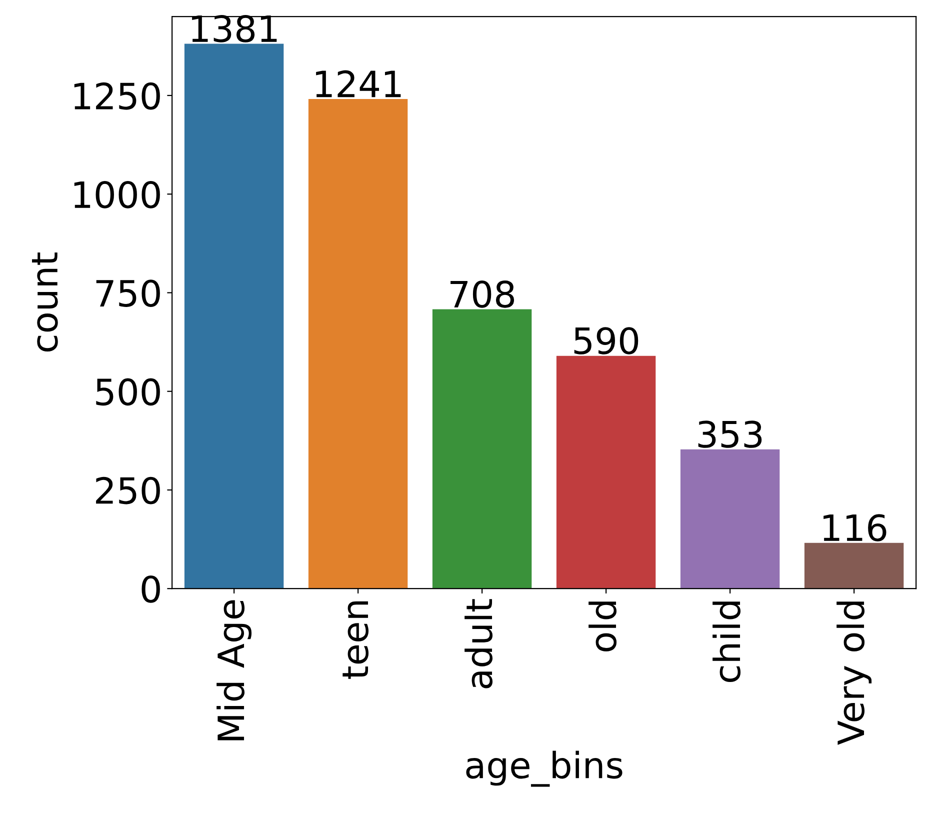 The image size is (930, 829). What do you see at coordinates (117, 96) in the screenshot?
I see `y-tick-label: 1250` at bounding box center [117, 96].